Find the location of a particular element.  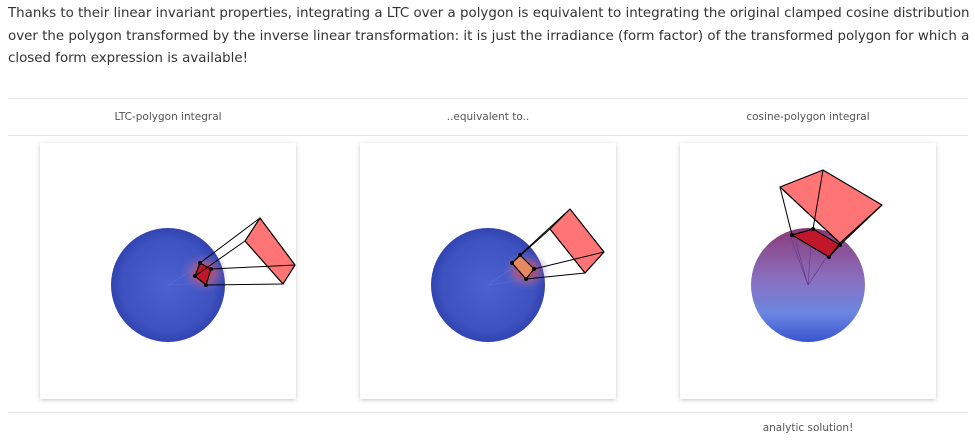

figure-footer-row: analytic solution! is located at coordinates (488, 428).